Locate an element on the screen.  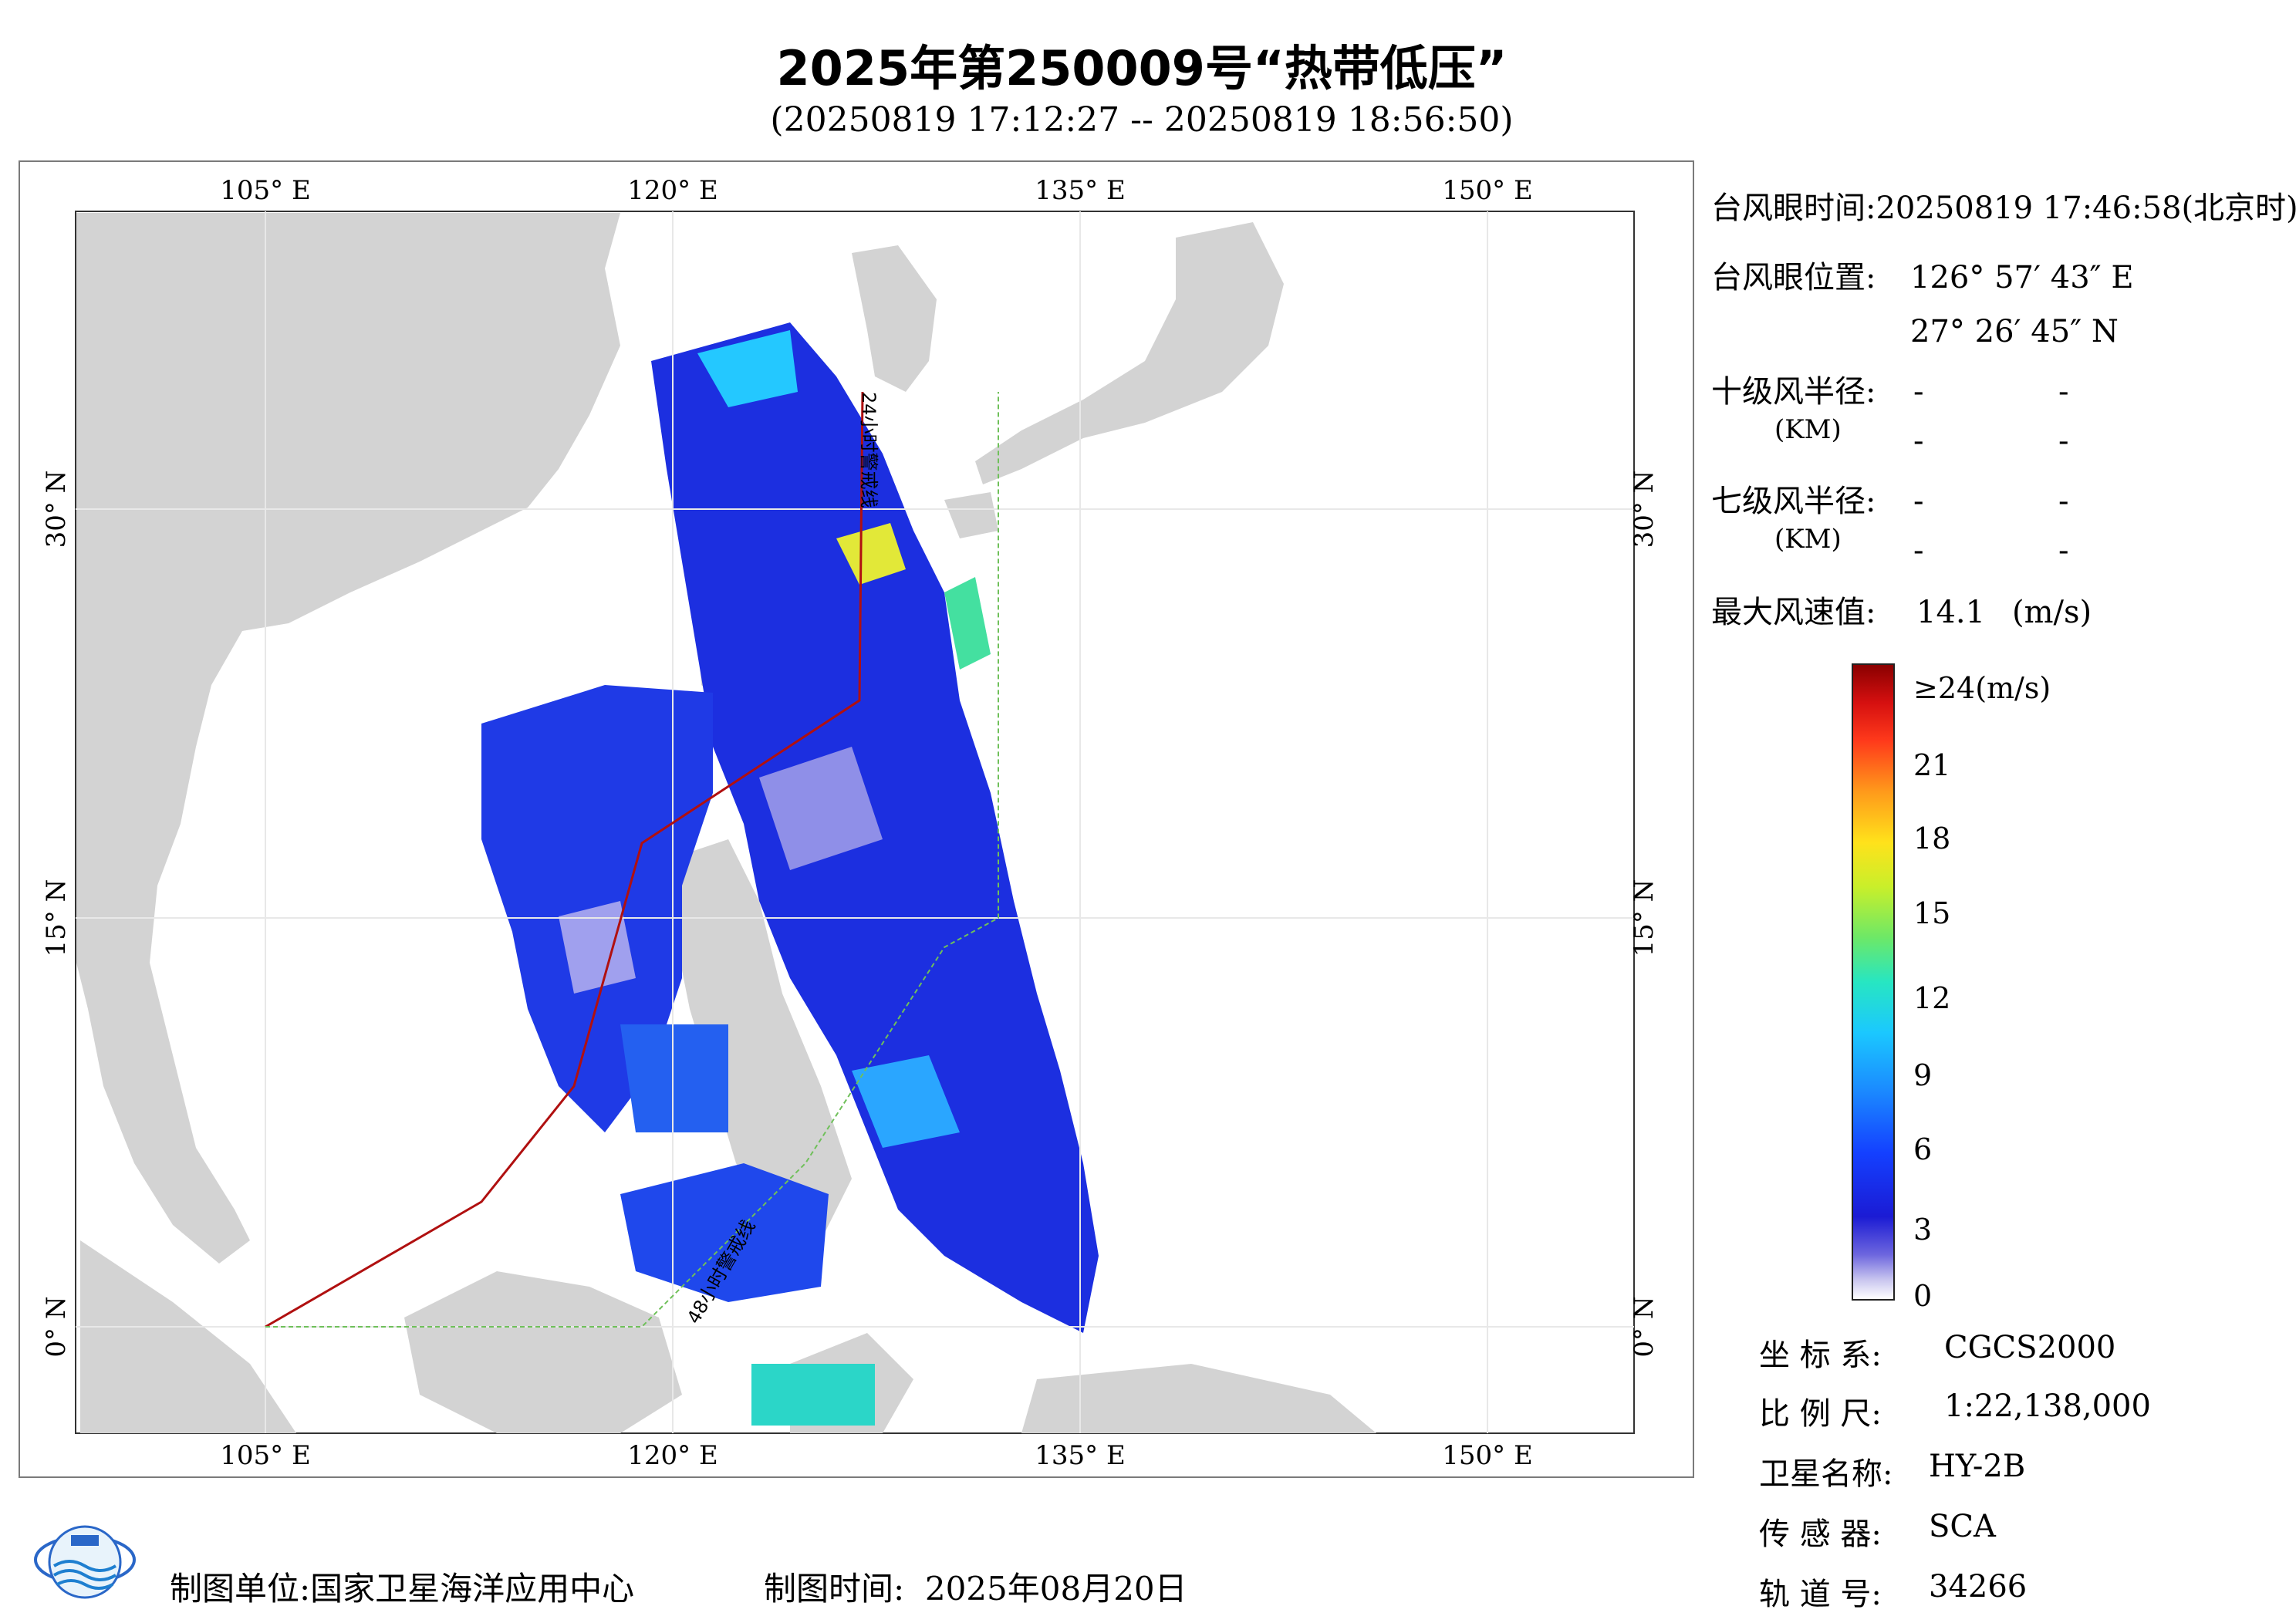
r10-km-label: (KM) is located at coordinates (1808, 429).